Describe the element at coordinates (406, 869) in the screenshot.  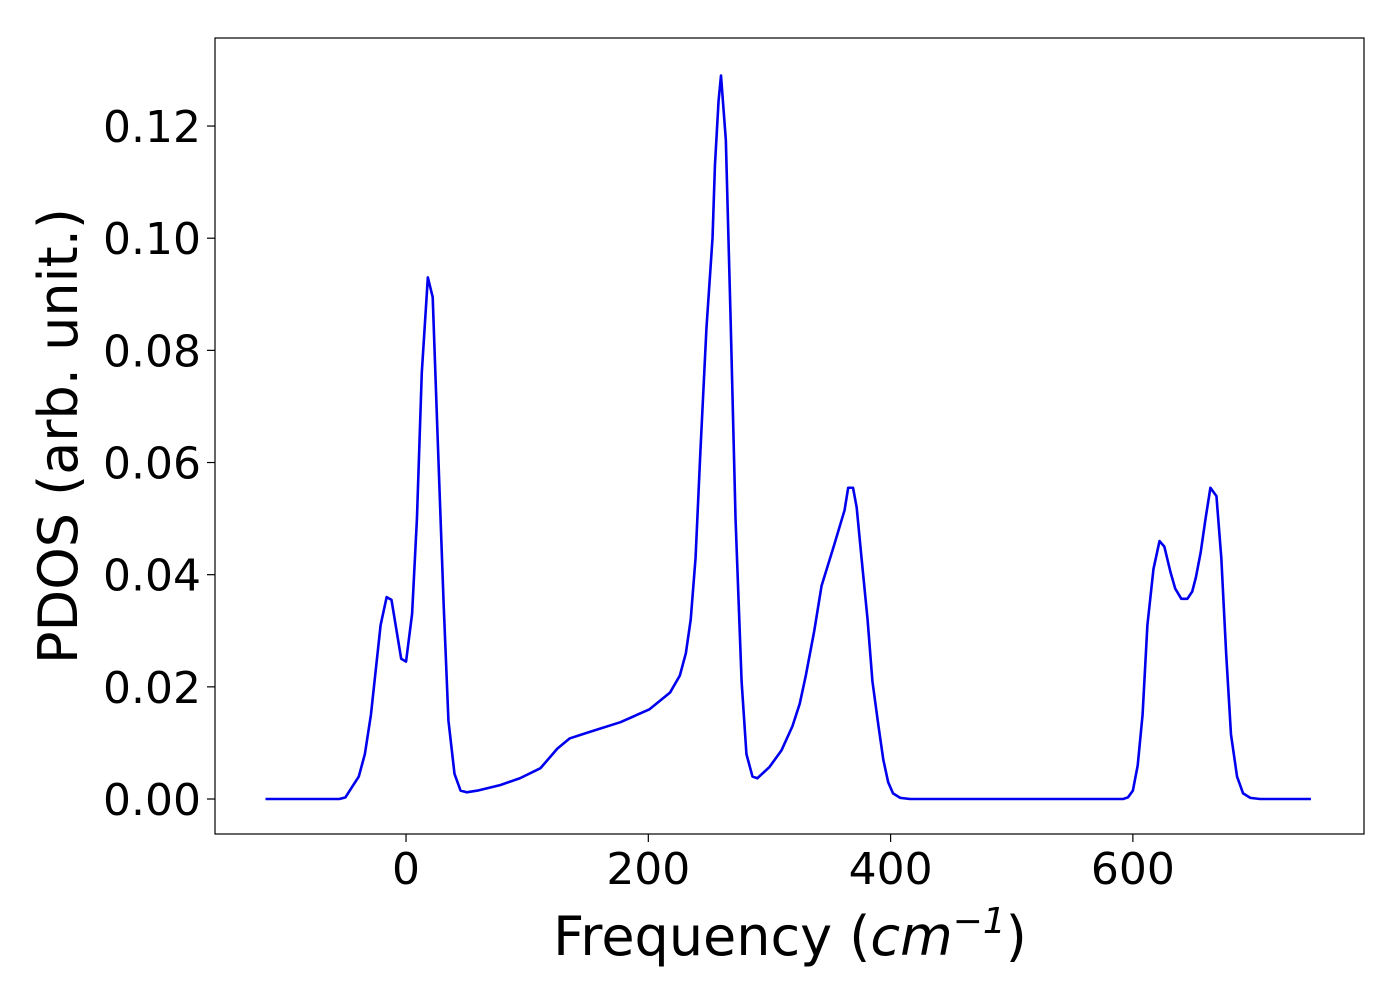
I see `x-tick-label: 0` at that location.